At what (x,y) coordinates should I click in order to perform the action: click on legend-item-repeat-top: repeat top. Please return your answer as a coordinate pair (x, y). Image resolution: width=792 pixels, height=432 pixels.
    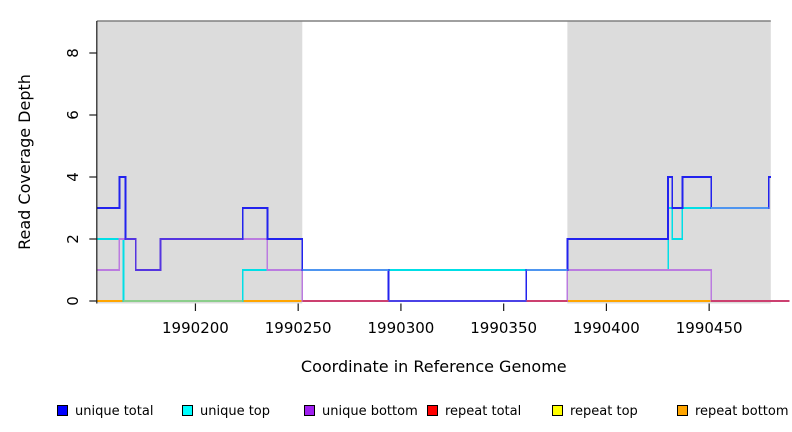
    Looking at the image, I should click on (595, 411).